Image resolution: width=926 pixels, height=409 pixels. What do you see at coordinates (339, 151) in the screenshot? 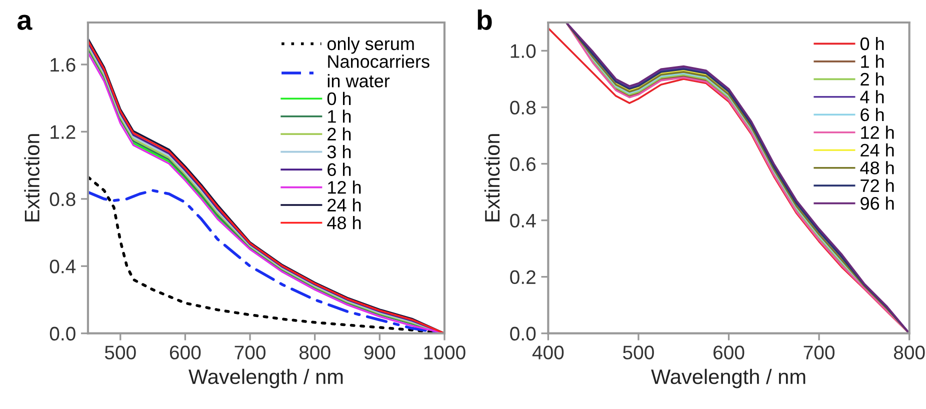
I see `legend-label: 3 h` at bounding box center [339, 151].